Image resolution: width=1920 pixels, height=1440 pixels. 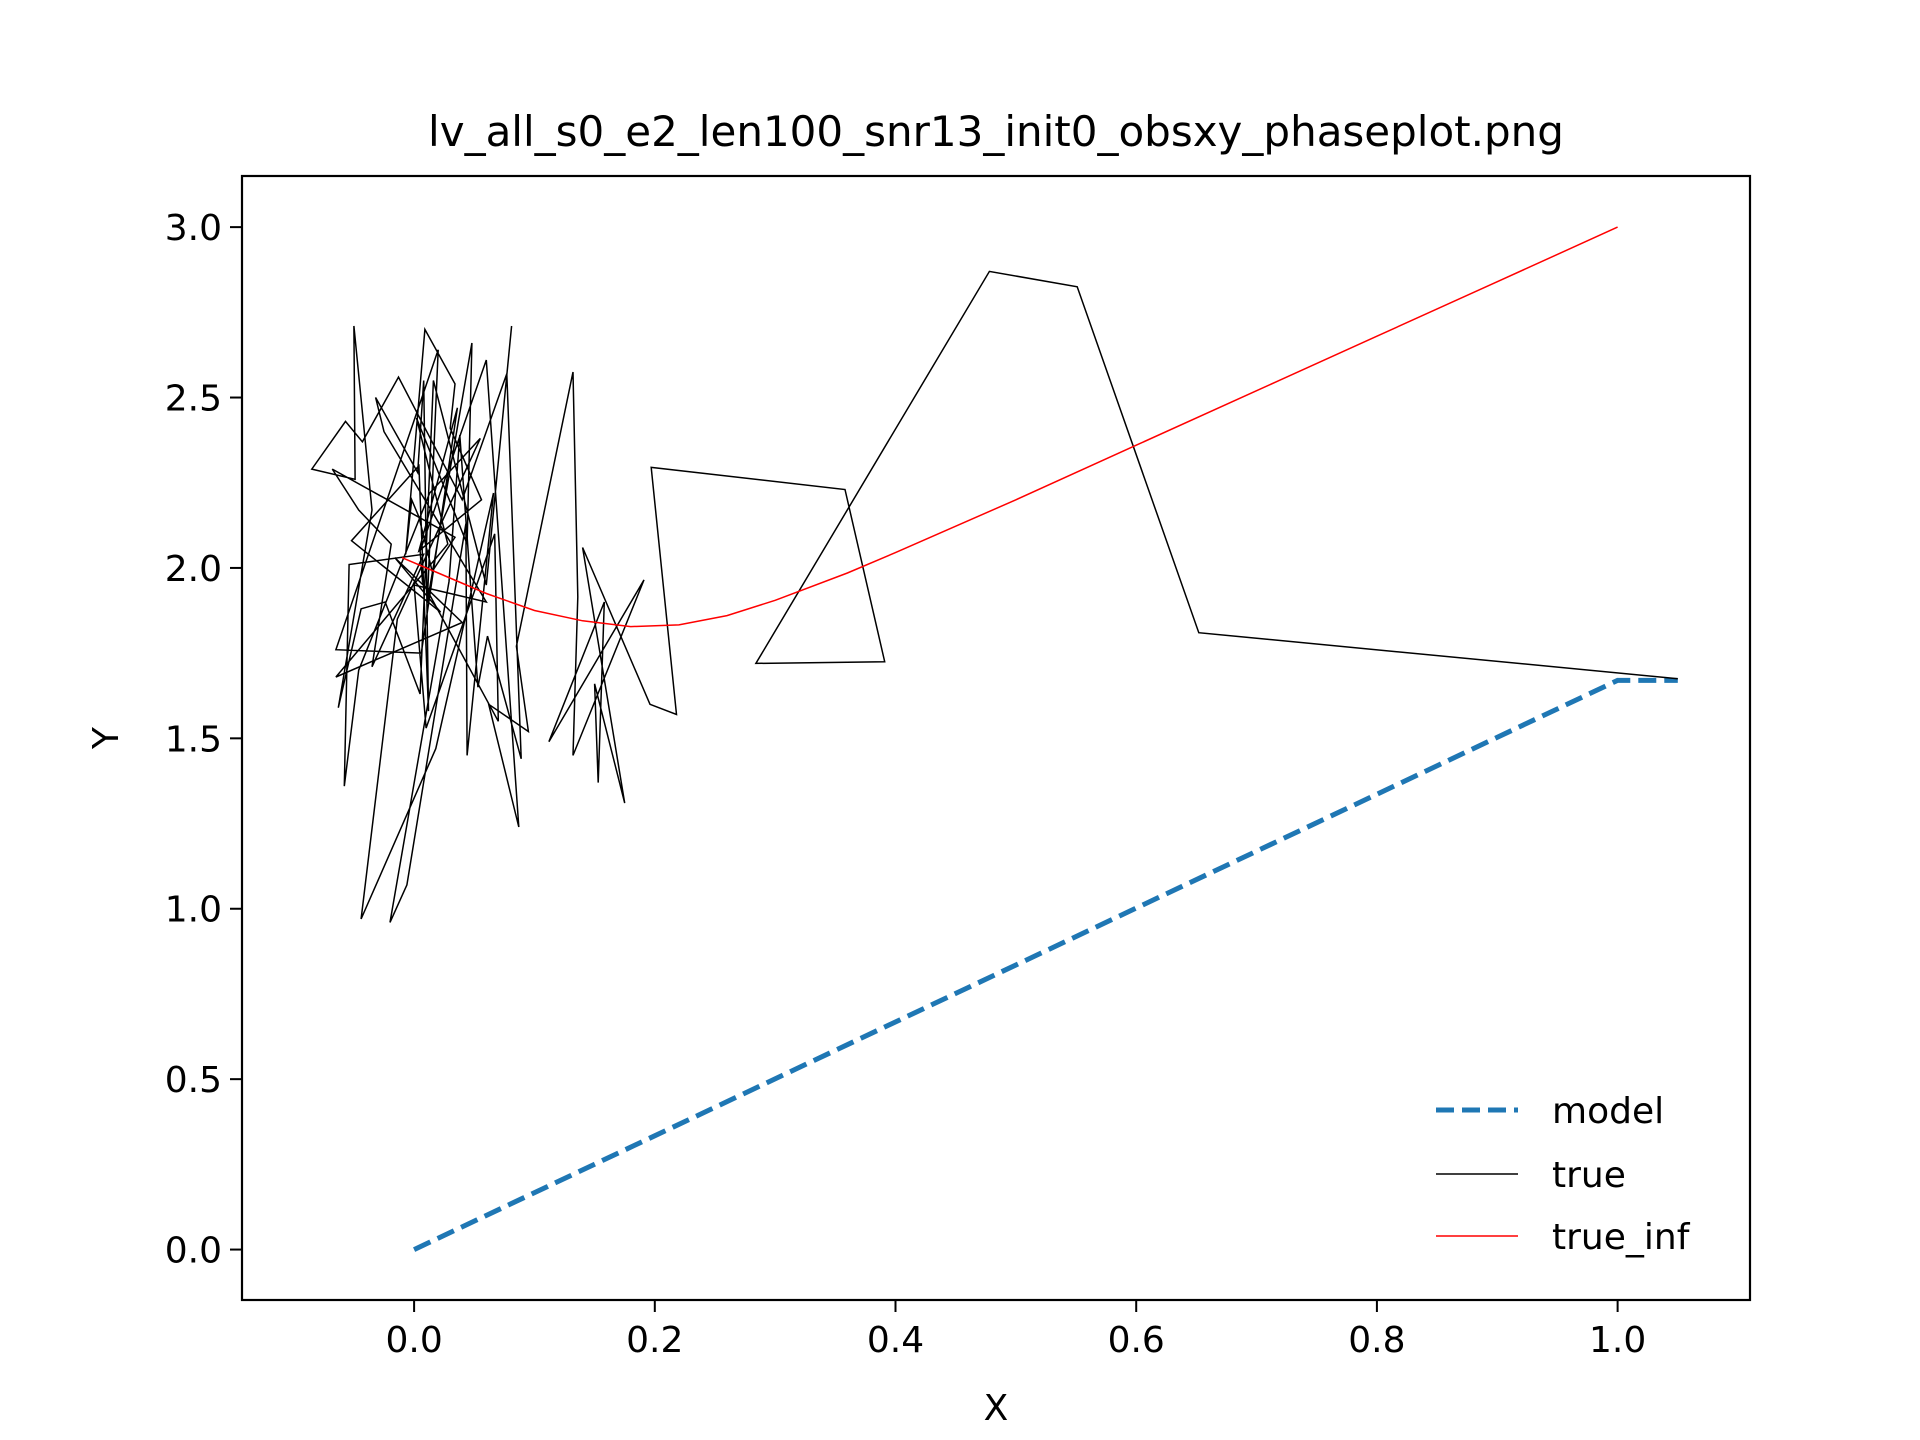 What do you see at coordinates (106, 738) in the screenshot?
I see `y-axis-label: Y` at bounding box center [106, 738].